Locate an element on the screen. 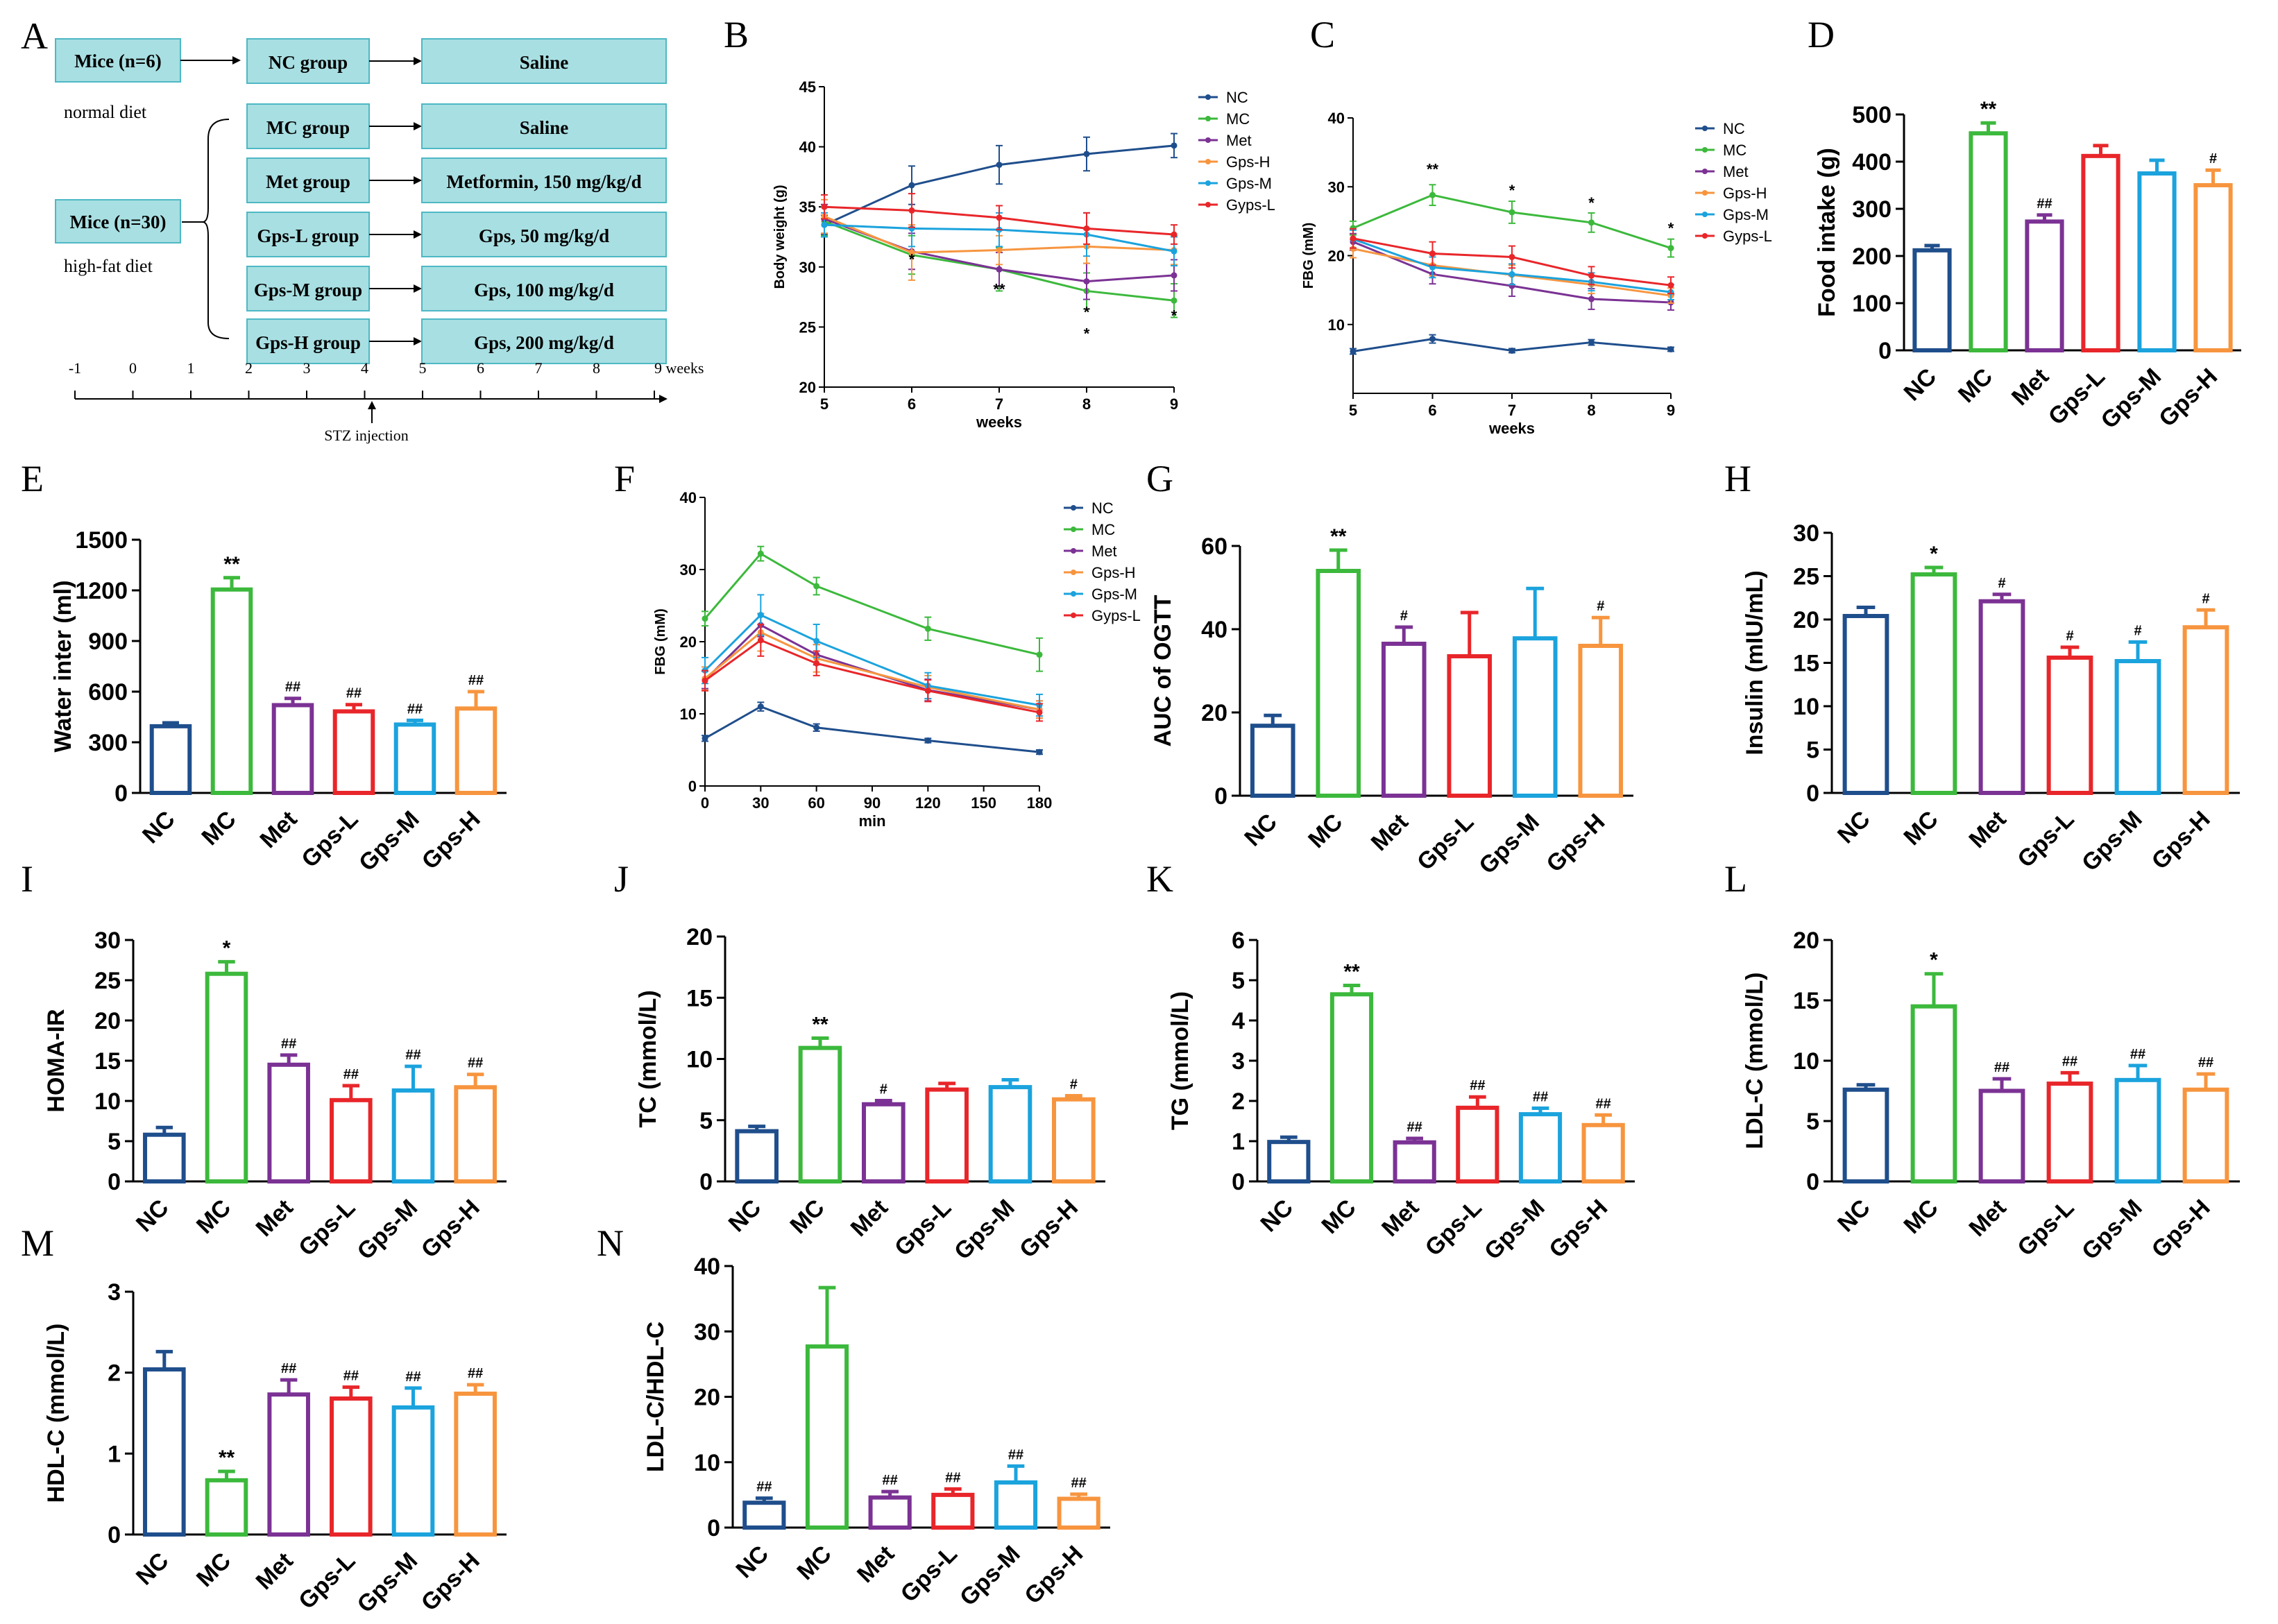  timeline-tick-label: 3 is located at coordinates (307, 368).